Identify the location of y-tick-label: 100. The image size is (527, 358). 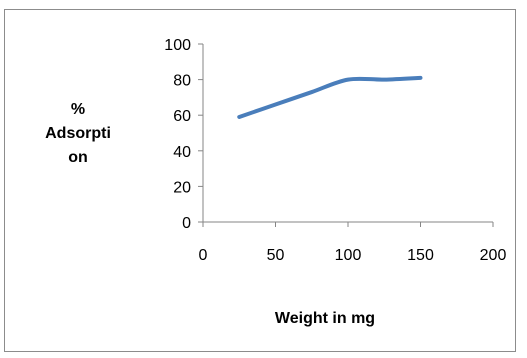
(177, 45).